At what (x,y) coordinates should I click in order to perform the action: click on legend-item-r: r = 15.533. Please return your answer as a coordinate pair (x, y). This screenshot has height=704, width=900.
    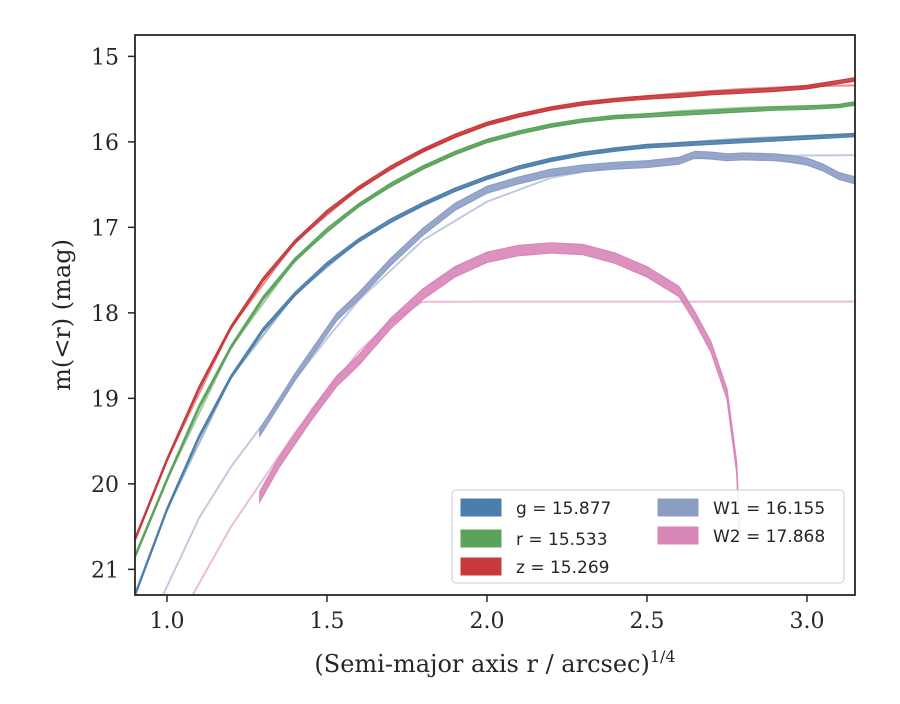
    Looking at the image, I should click on (534, 539).